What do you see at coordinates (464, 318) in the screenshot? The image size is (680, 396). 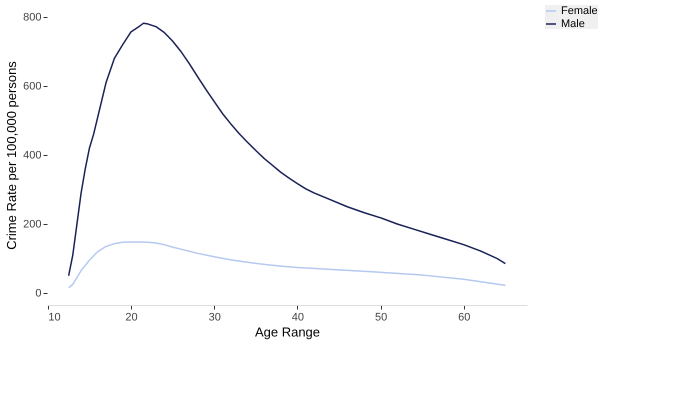 I see `x-tick-label: 60` at bounding box center [464, 318].